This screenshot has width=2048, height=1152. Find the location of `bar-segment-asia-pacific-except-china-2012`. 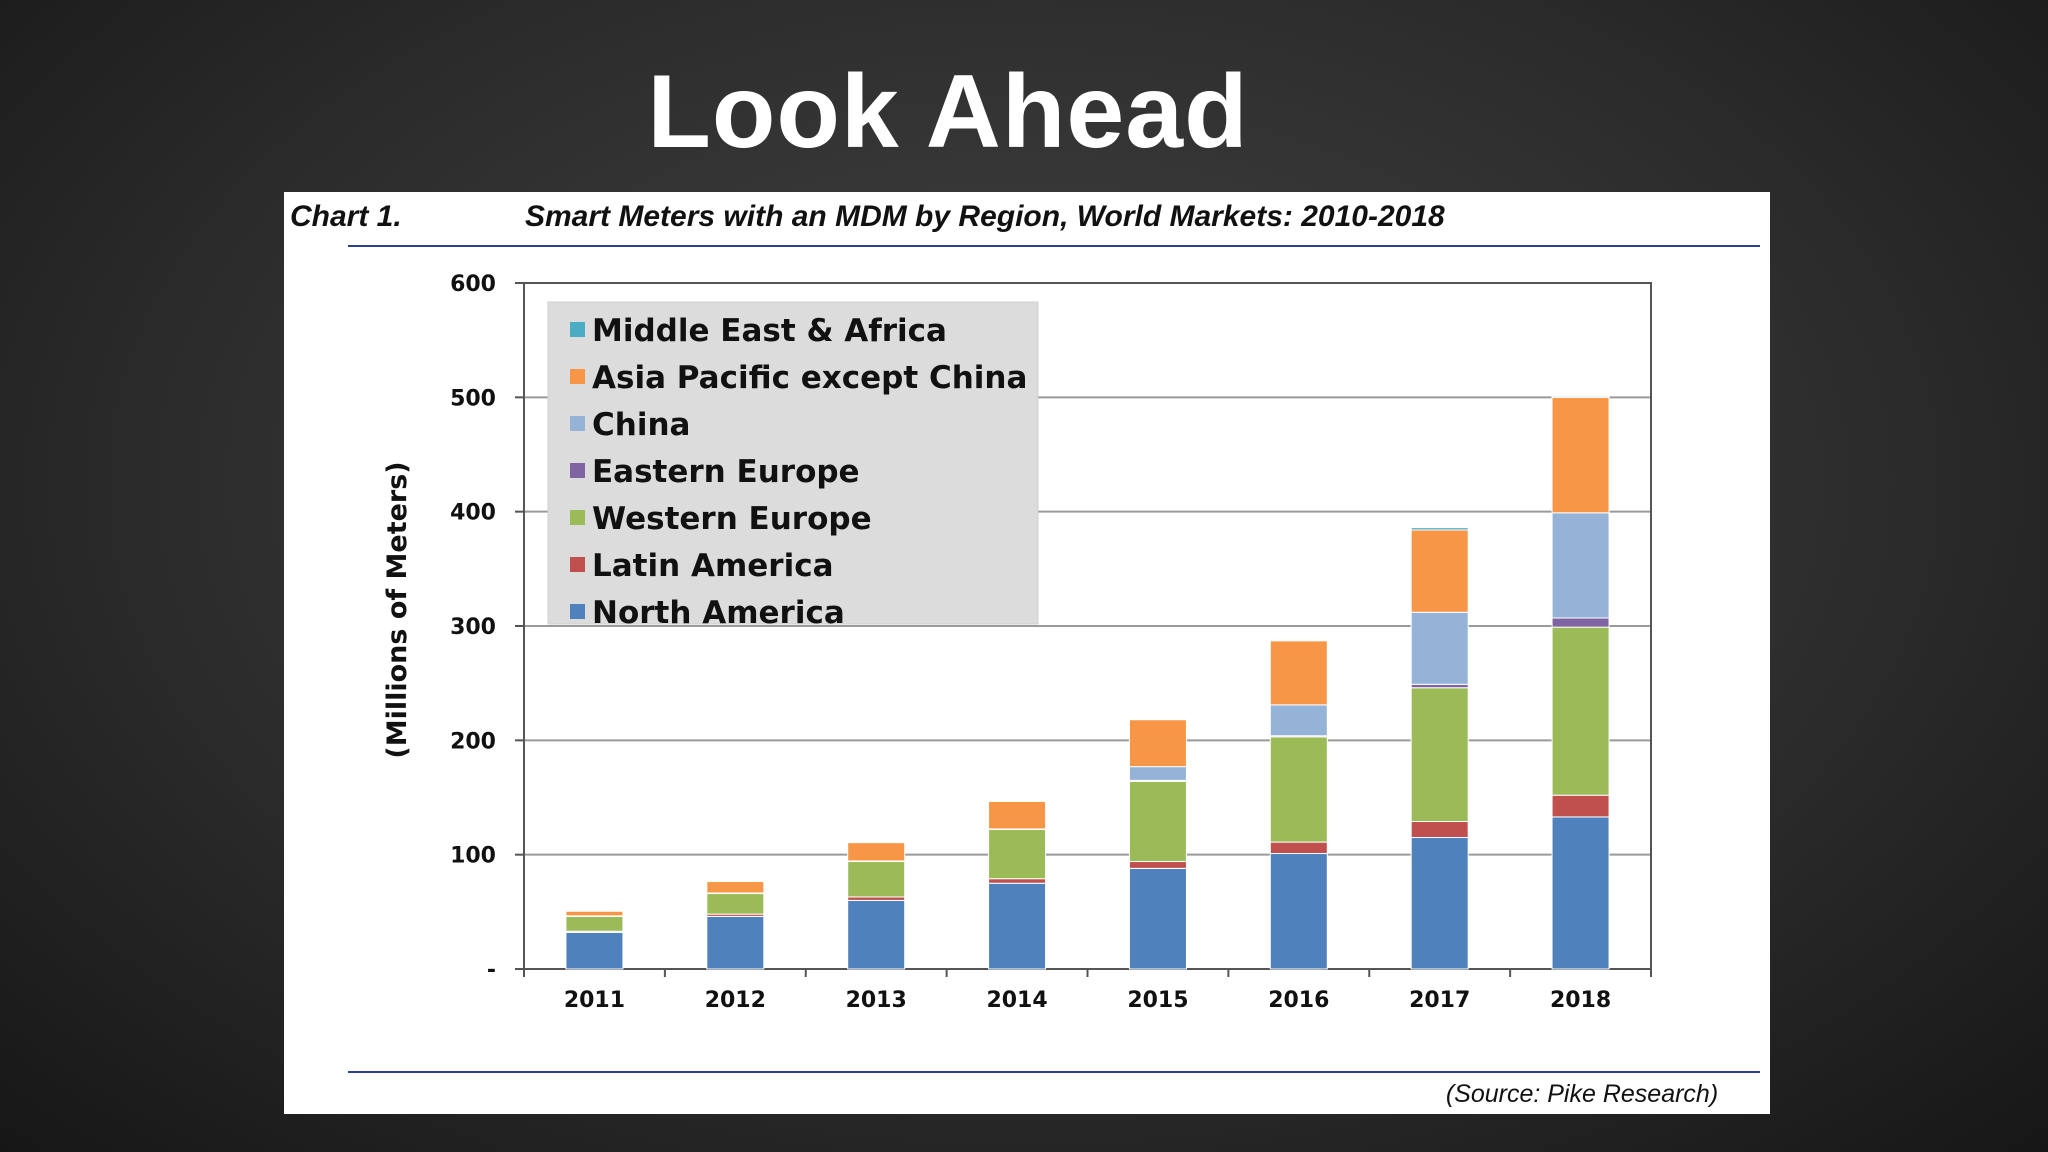

bar-segment-asia-pacific-except-china-2012 is located at coordinates (735, 887).